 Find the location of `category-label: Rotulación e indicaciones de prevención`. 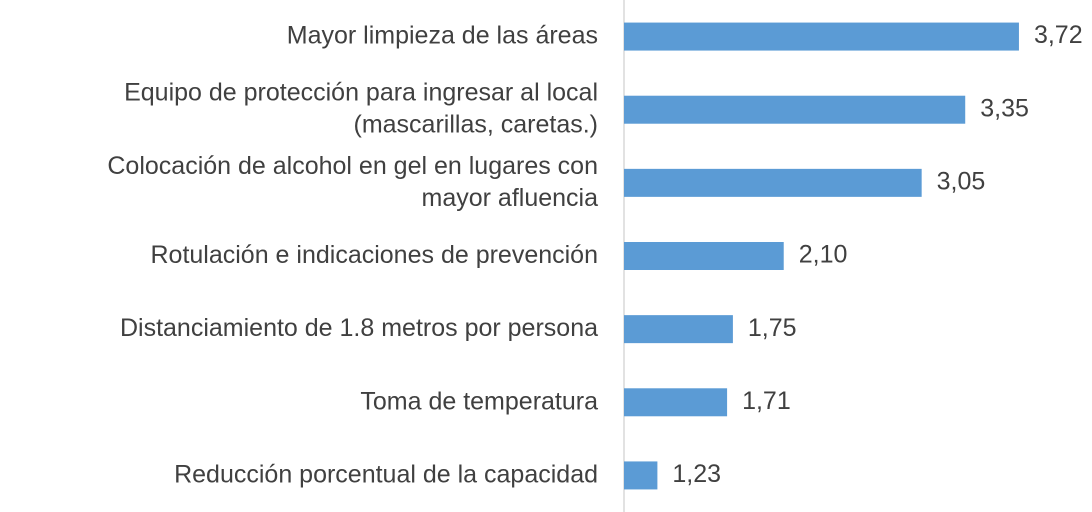

category-label: Rotulación e indicaciones de prevención is located at coordinates (374, 255).